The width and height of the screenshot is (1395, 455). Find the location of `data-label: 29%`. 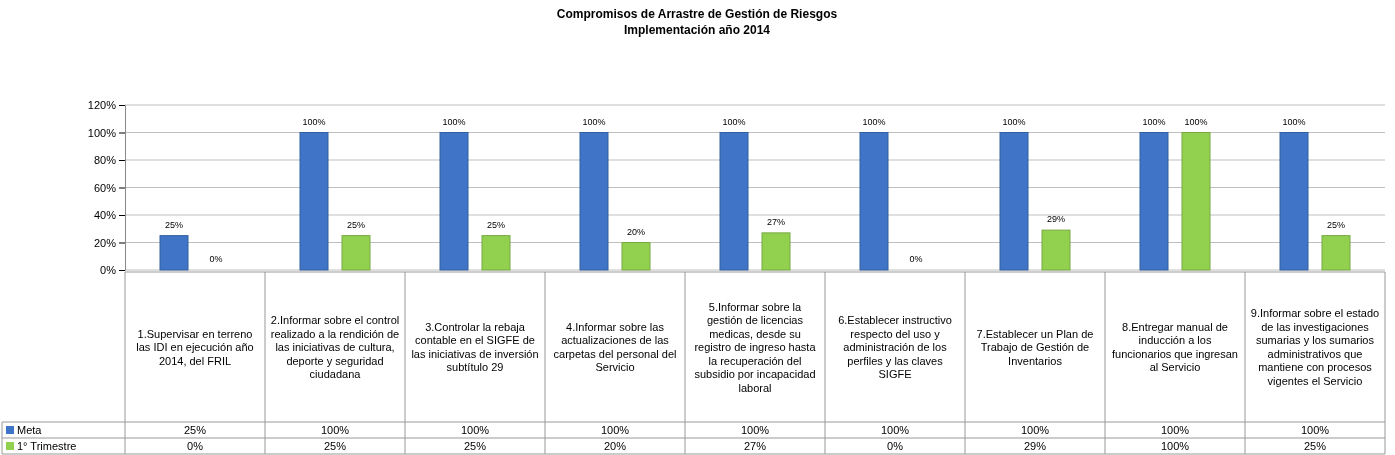

data-label: 29% is located at coordinates (1035, 446).